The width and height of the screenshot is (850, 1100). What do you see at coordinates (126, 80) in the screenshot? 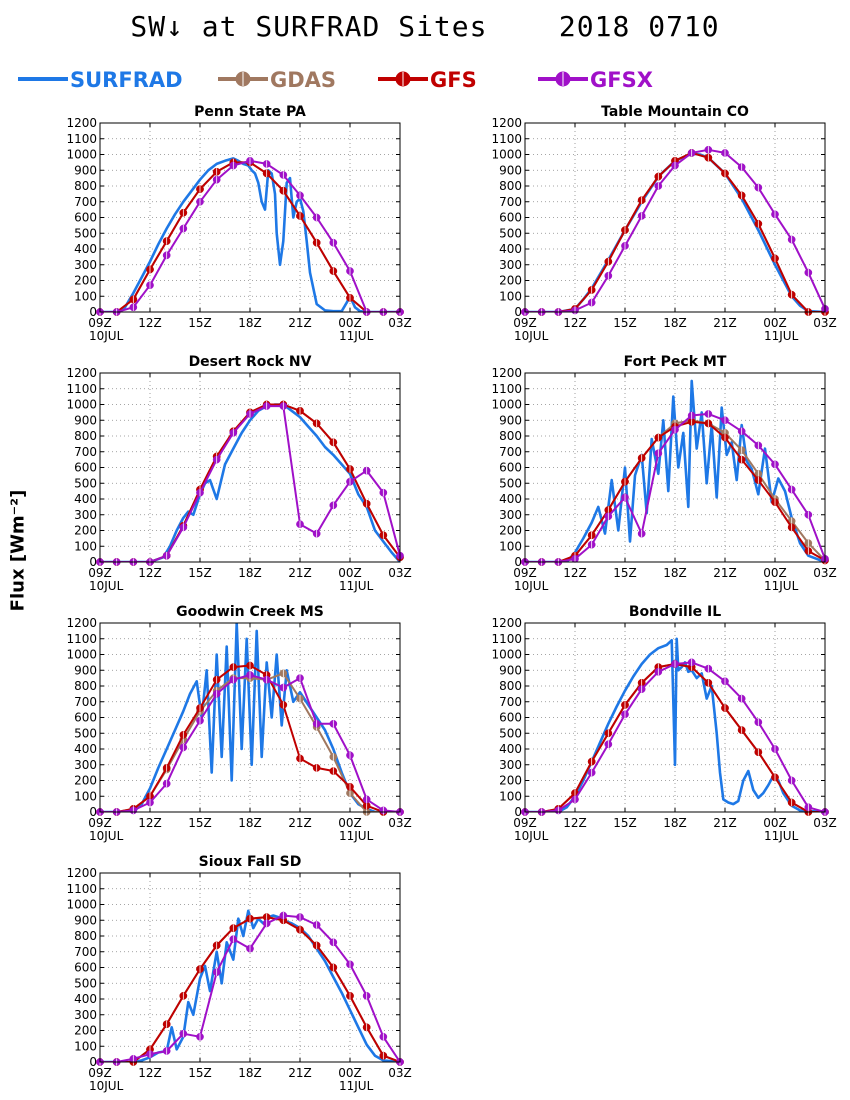
I see `legend-label: SURFRAD` at bounding box center [126, 80].